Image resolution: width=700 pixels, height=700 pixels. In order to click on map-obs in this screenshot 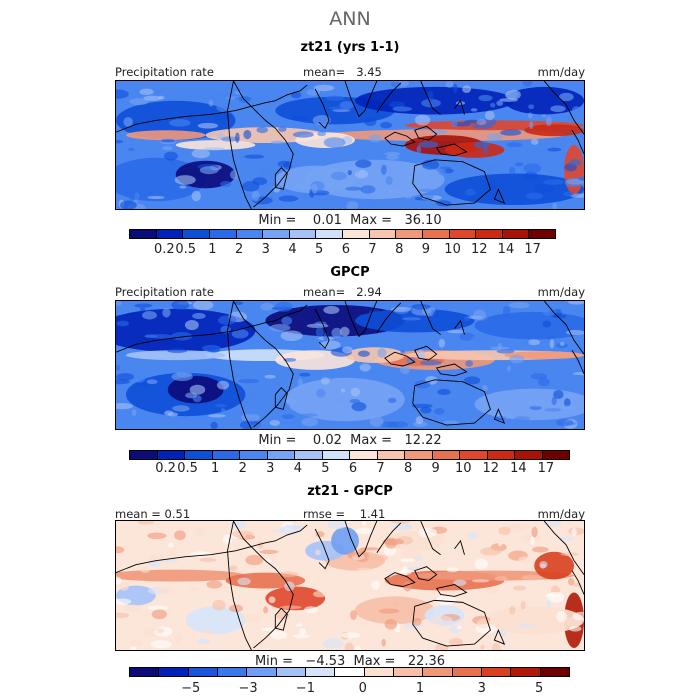, I will do `click(350, 365)`.